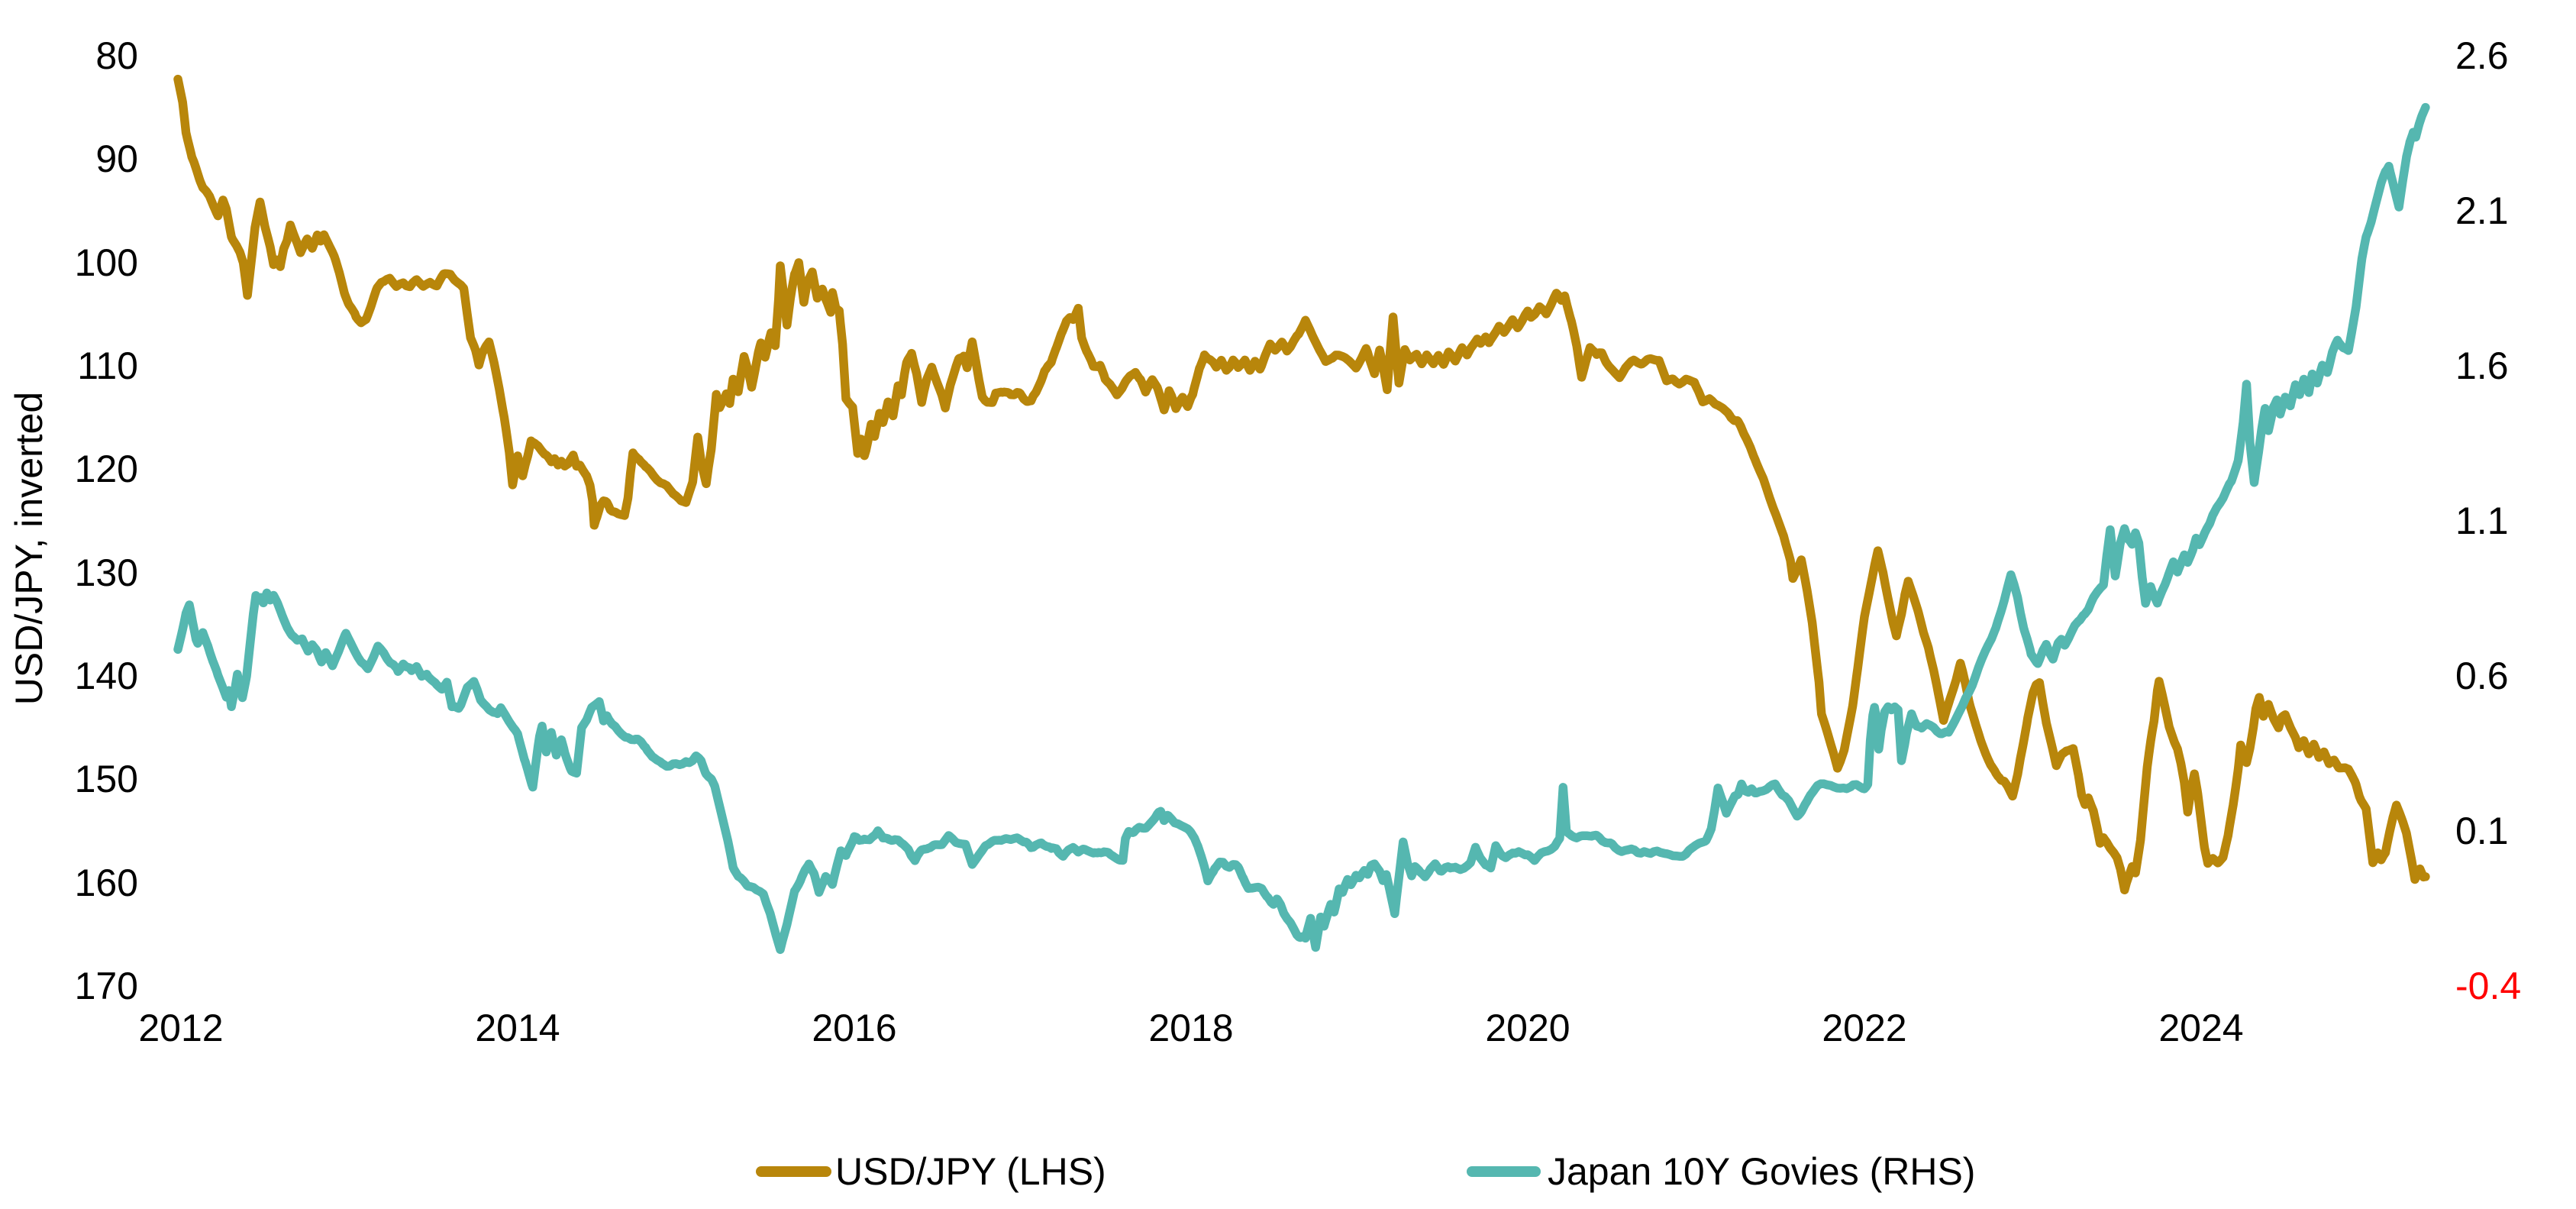 This screenshot has height=1209, width=2576. What do you see at coordinates (116, 158) in the screenshot?
I see `svg-text: 90` at bounding box center [116, 158].